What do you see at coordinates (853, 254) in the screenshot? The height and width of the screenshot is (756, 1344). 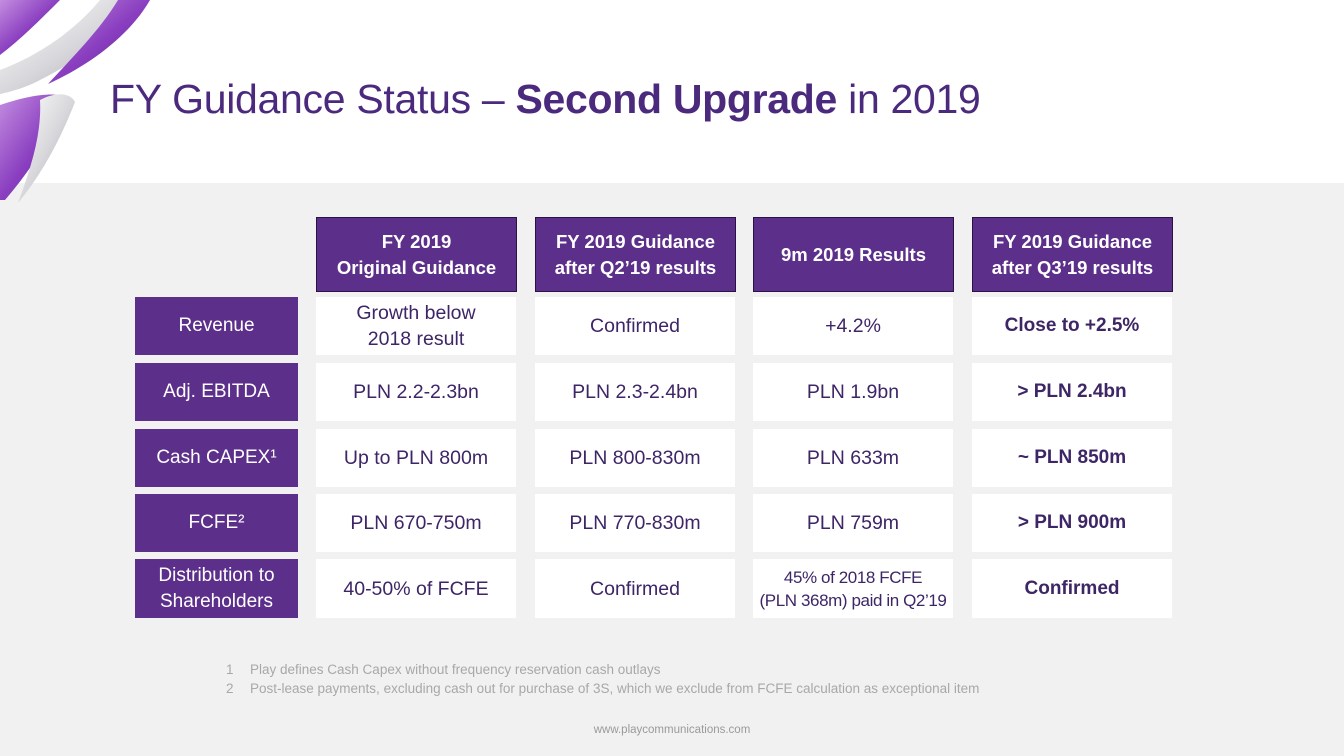 I see `column-header: 9m 2019 Results` at bounding box center [853, 254].